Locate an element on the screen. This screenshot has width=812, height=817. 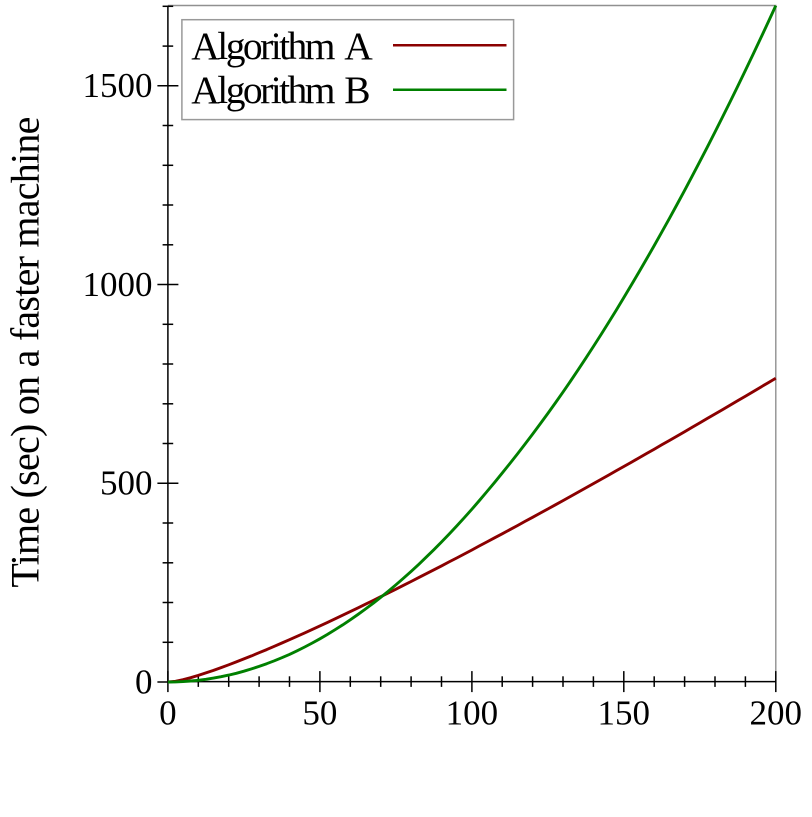
svg-text: 1500 is located at coordinates (118, 85).